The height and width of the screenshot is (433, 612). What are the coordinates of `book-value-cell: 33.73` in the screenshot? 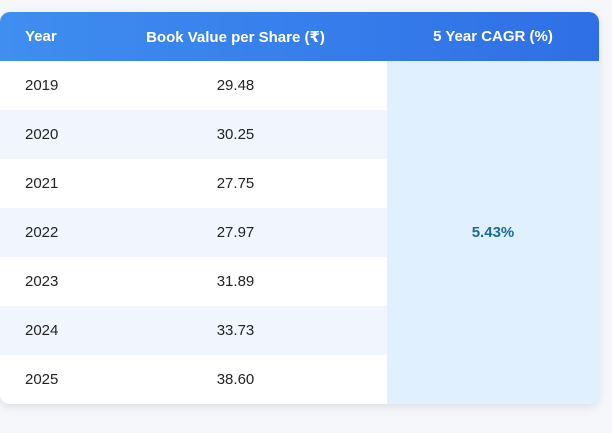 It's located at (235, 330).